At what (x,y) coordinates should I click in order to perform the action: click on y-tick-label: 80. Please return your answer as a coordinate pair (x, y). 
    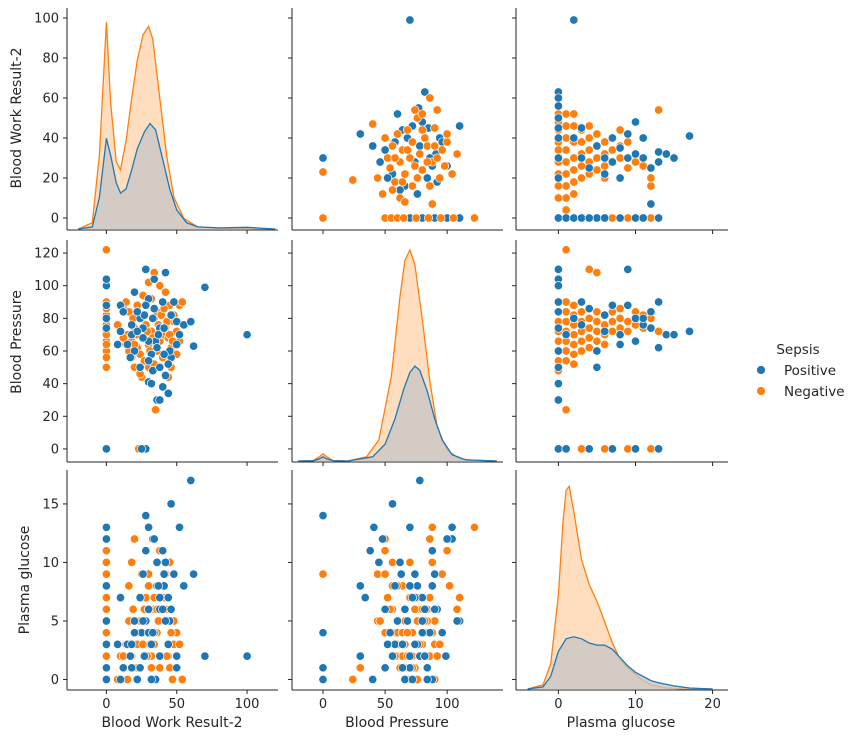
    Looking at the image, I should click on (50, 59).